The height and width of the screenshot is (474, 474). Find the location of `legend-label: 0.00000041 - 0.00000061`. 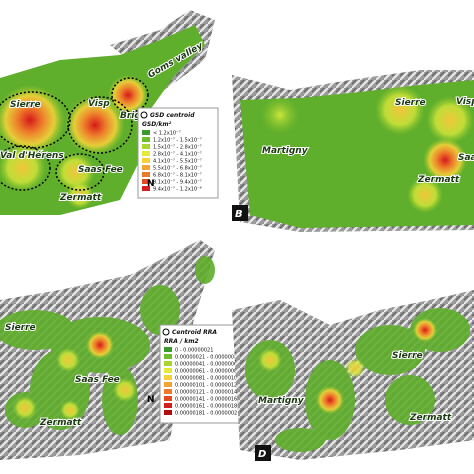

legend-label: 0.00000041 - 0.00000061 is located at coordinates (207, 365).